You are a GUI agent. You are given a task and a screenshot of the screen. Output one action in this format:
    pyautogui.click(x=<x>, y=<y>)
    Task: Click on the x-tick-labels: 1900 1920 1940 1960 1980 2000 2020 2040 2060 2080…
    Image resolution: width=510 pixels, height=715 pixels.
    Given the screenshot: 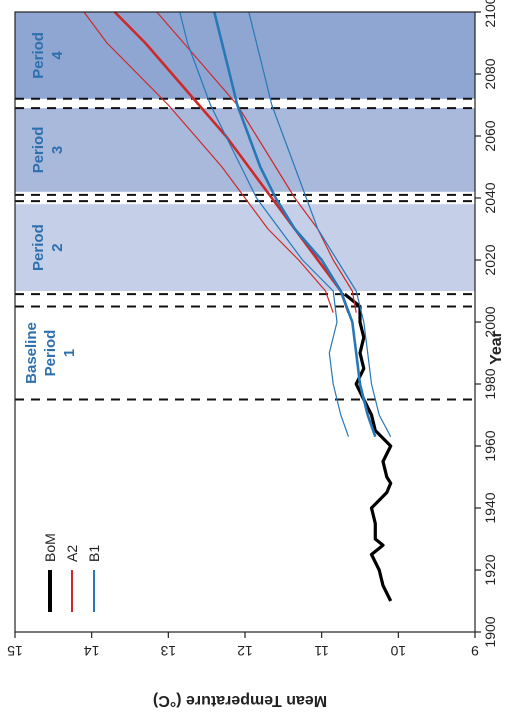 What is the action you would take?
    pyautogui.click(x=490, y=324)
    